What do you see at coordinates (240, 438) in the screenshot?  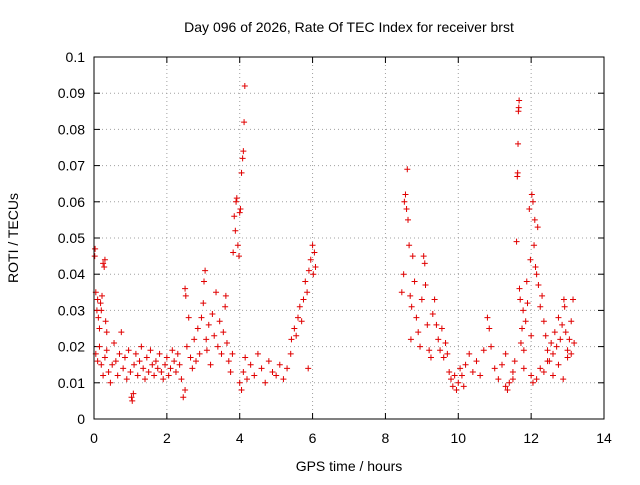 I see `x-tick-label: 4` at bounding box center [240, 438].